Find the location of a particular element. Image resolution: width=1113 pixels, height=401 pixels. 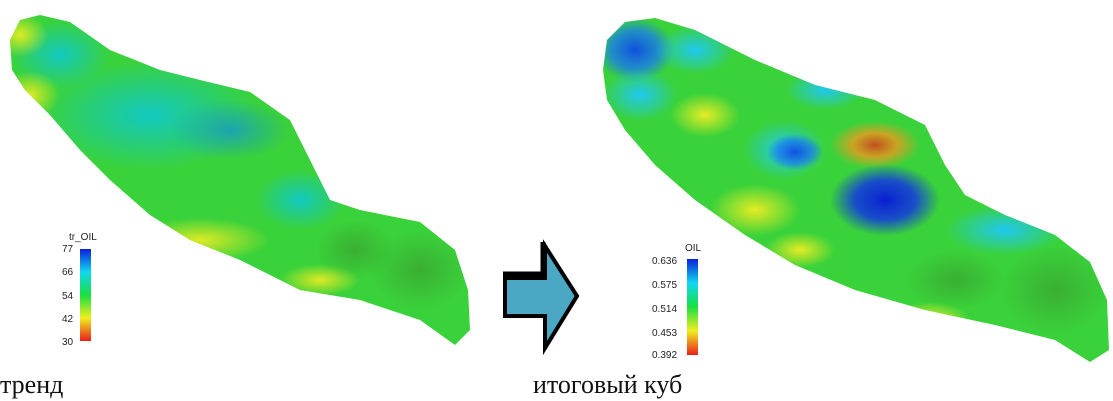

final-cube-legend-tick: 0.392 is located at coordinates (665, 355).